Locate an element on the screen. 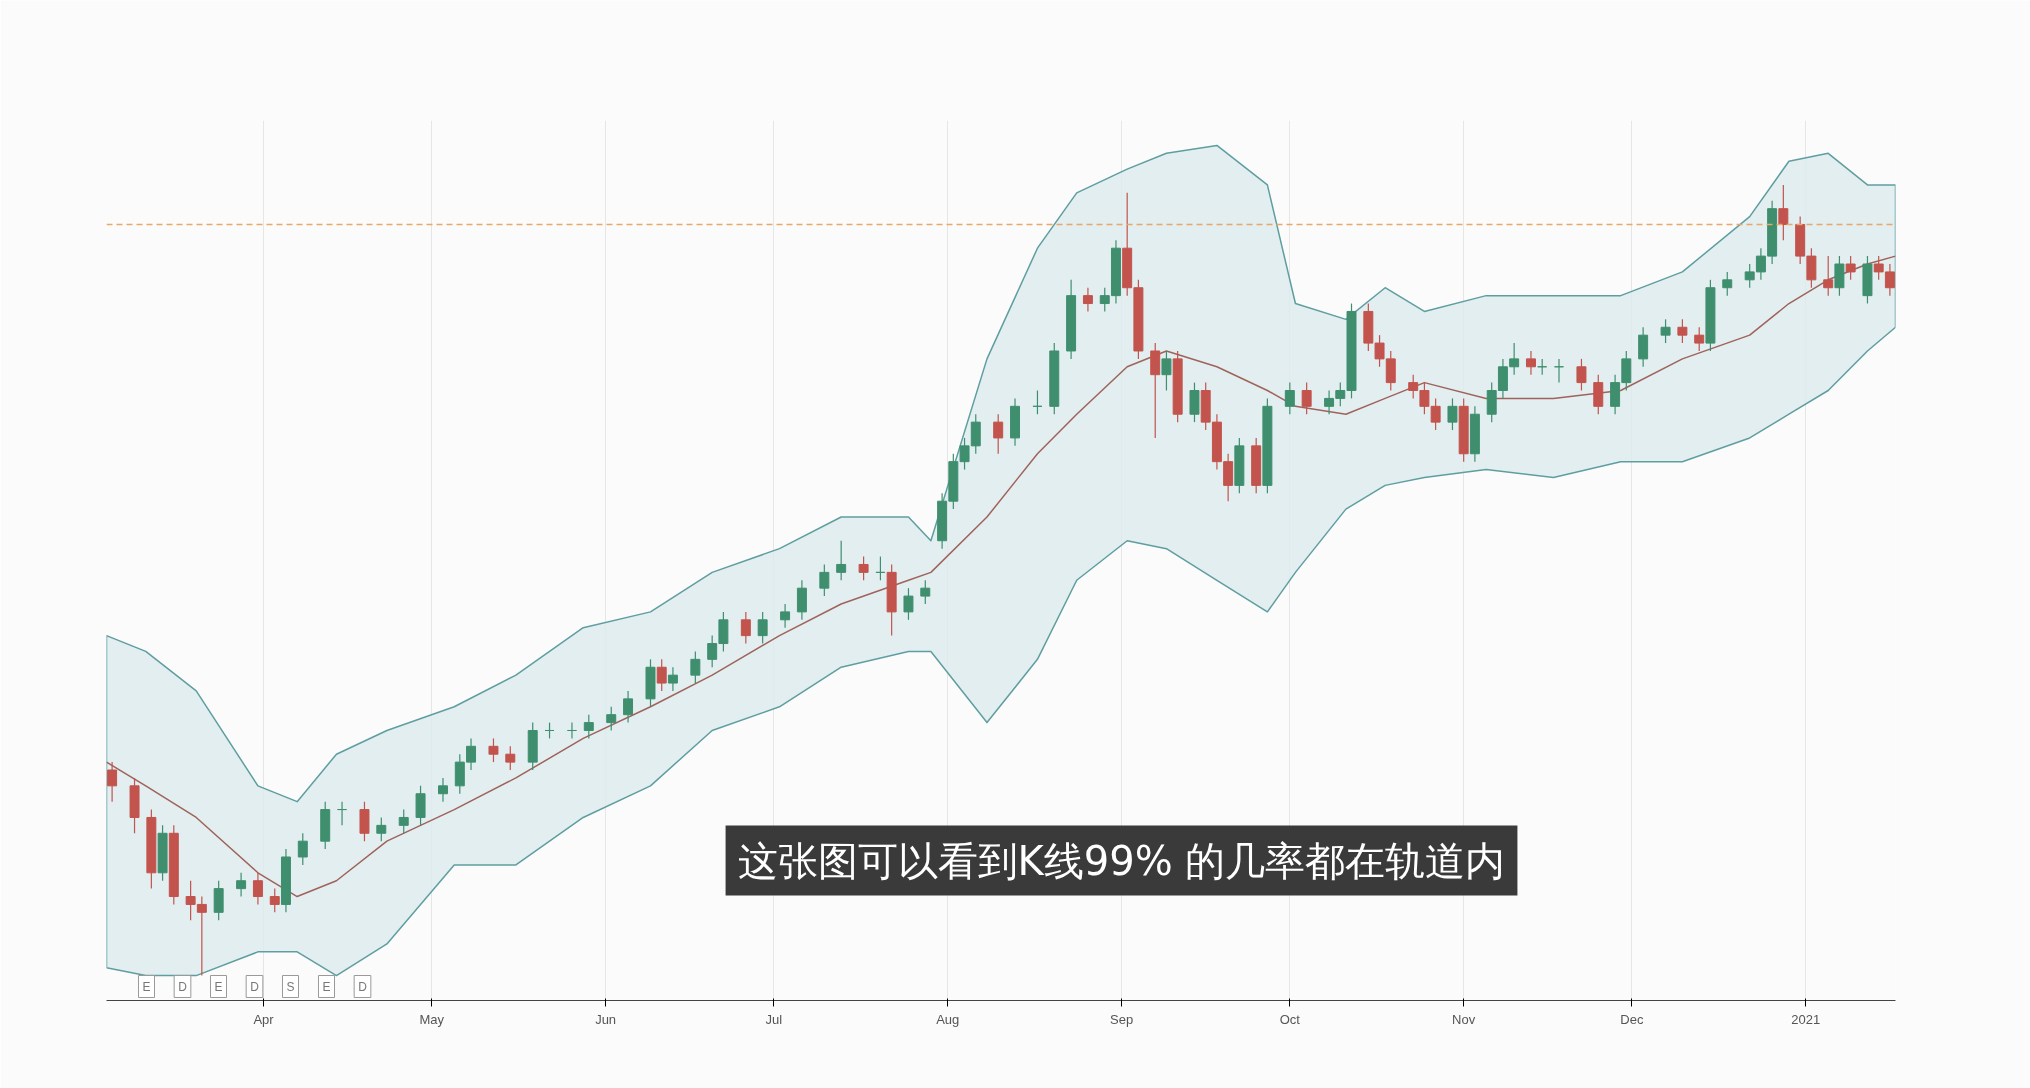 The height and width of the screenshot is (1088, 2030). x-tick-label: Dec is located at coordinates (1632, 1019).